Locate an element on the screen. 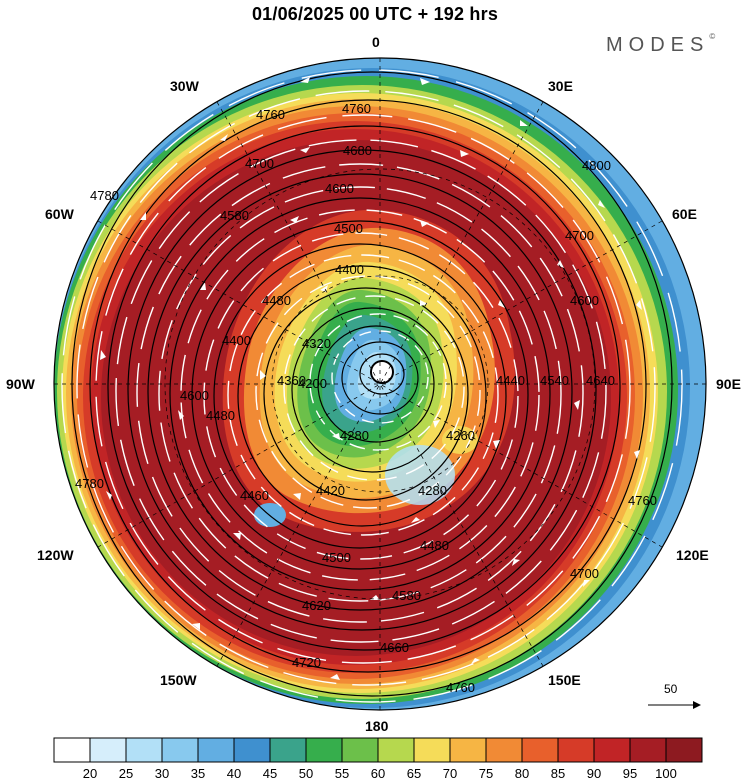  contour-label: 4620 is located at coordinates (316, 605).